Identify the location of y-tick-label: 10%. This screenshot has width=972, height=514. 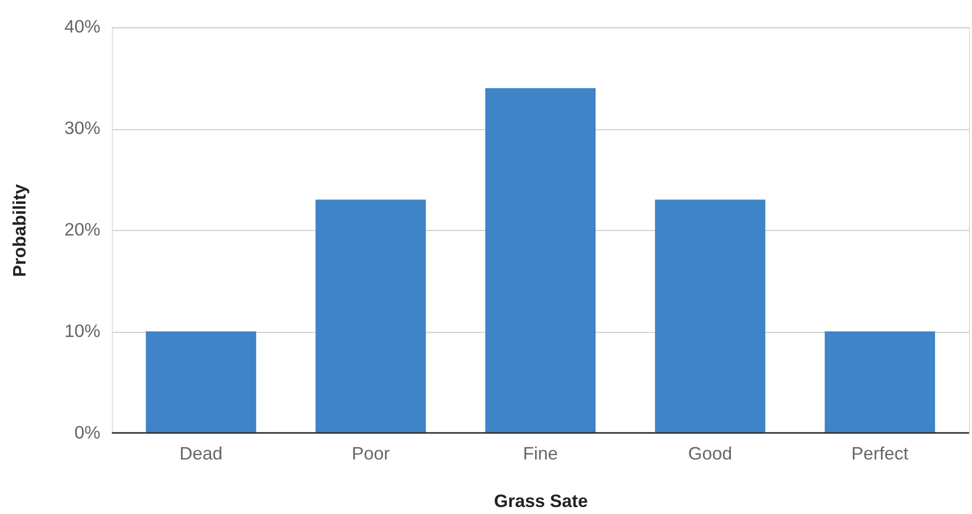
(82, 330).